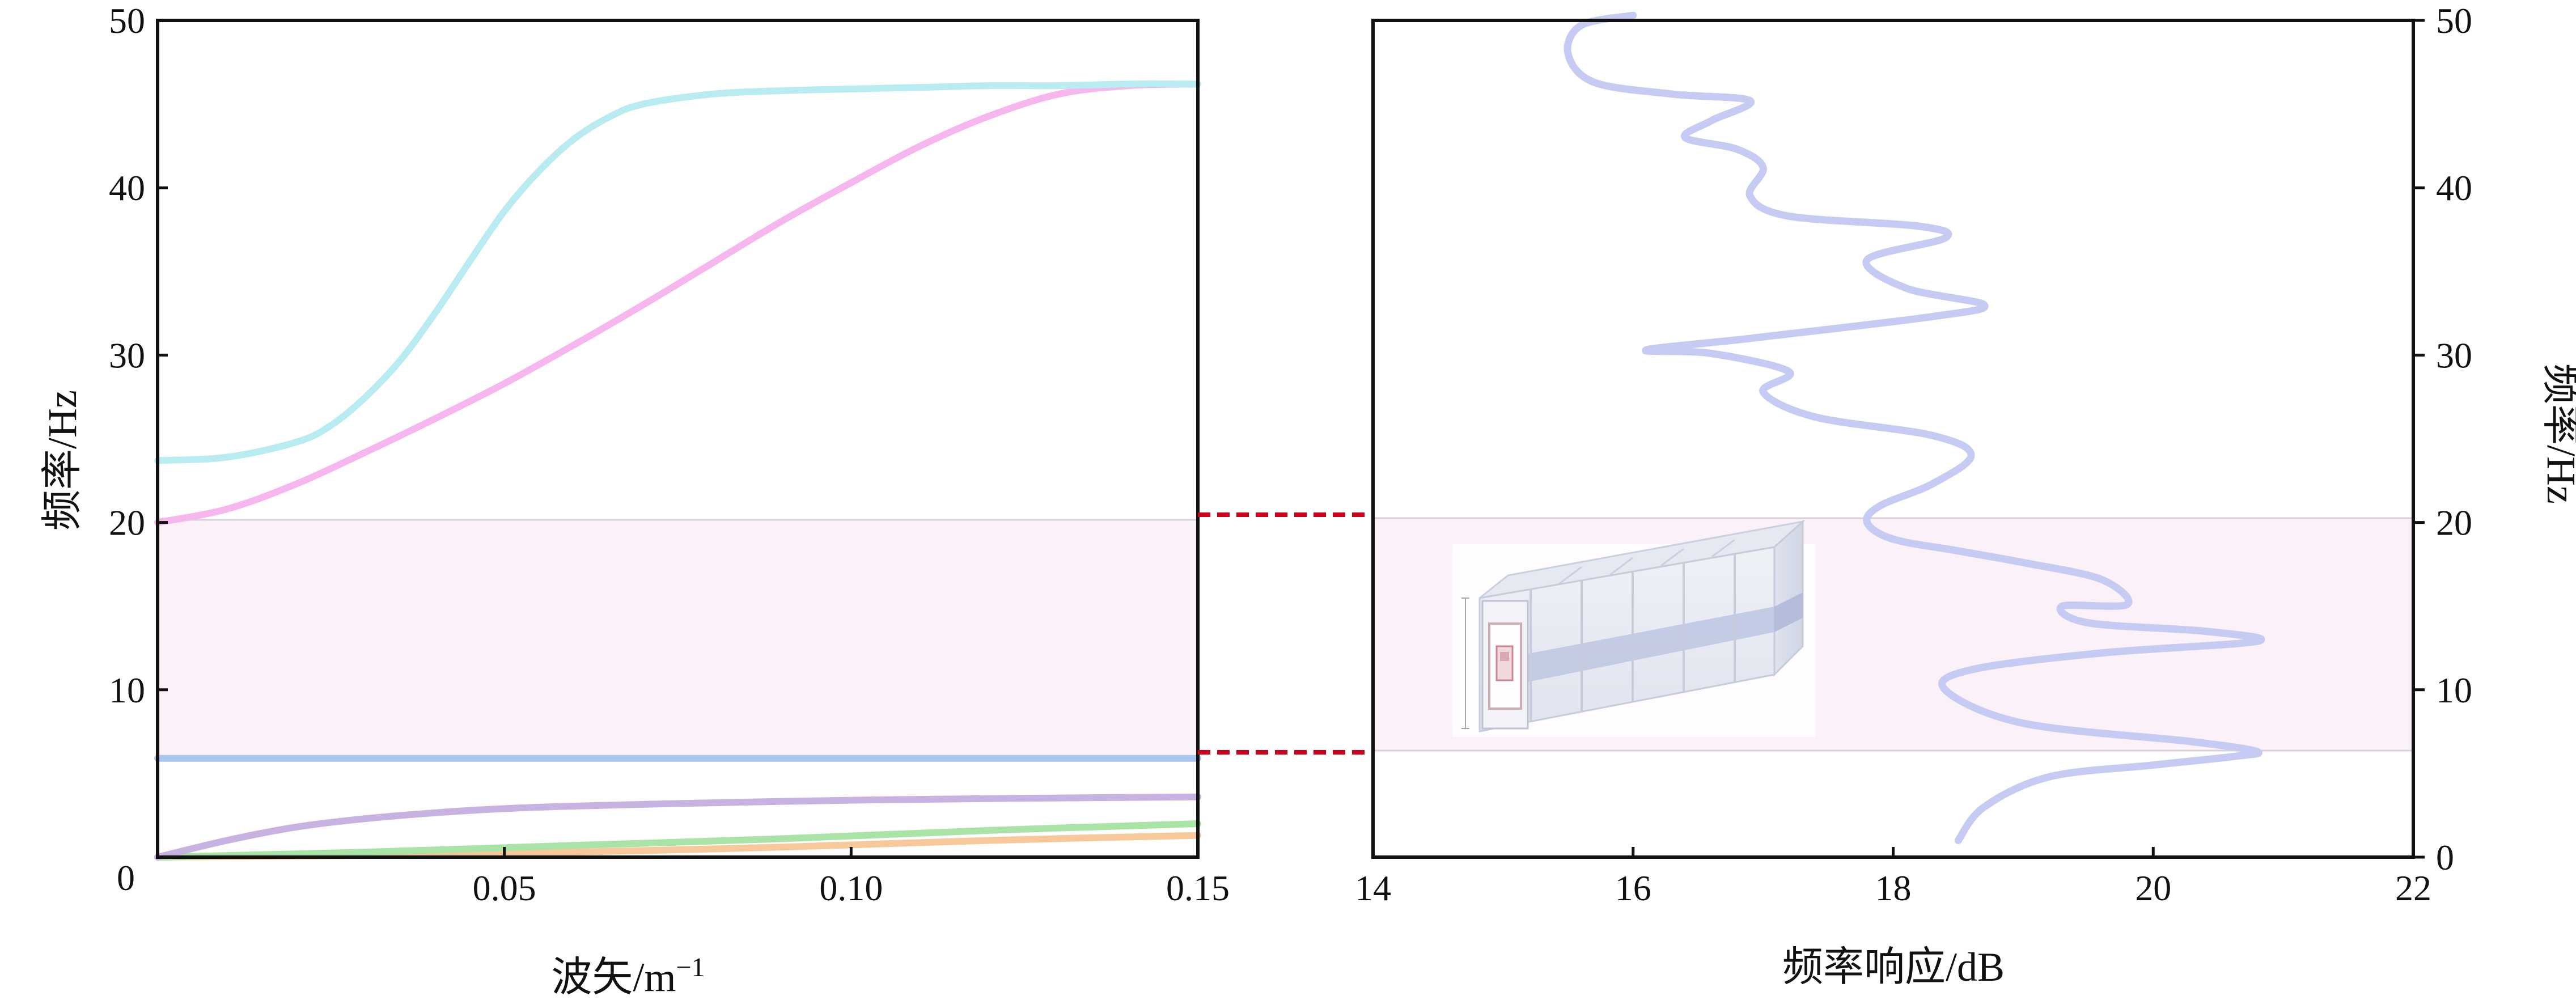 The image size is (2576, 1000). What do you see at coordinates (127, 690) in the screenshot?
I see `left-y-tick-label: 10` at bounding box center [127, 690].